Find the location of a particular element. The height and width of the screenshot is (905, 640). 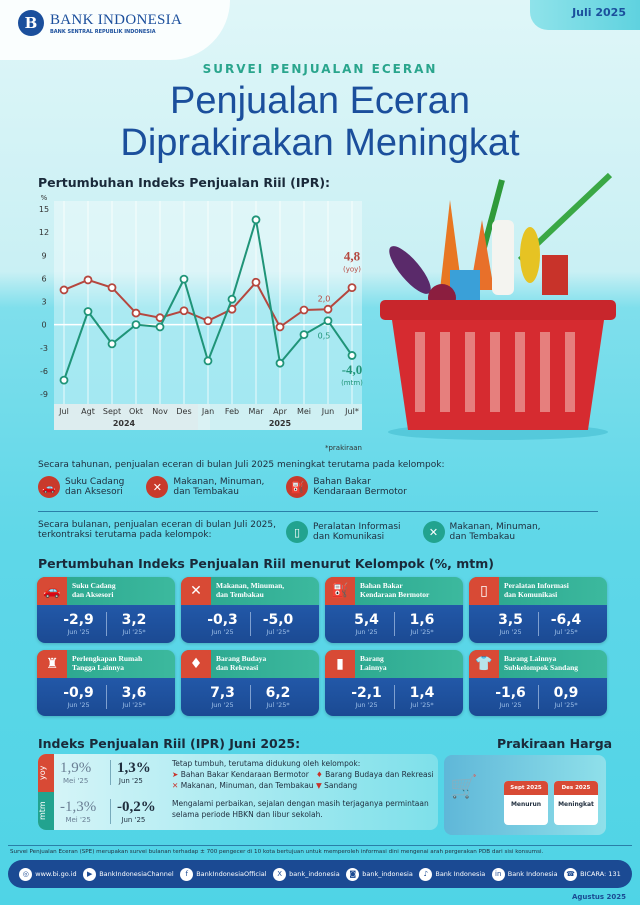

logo-name: BANK INDONESIA is located at coordinates (116, 19).